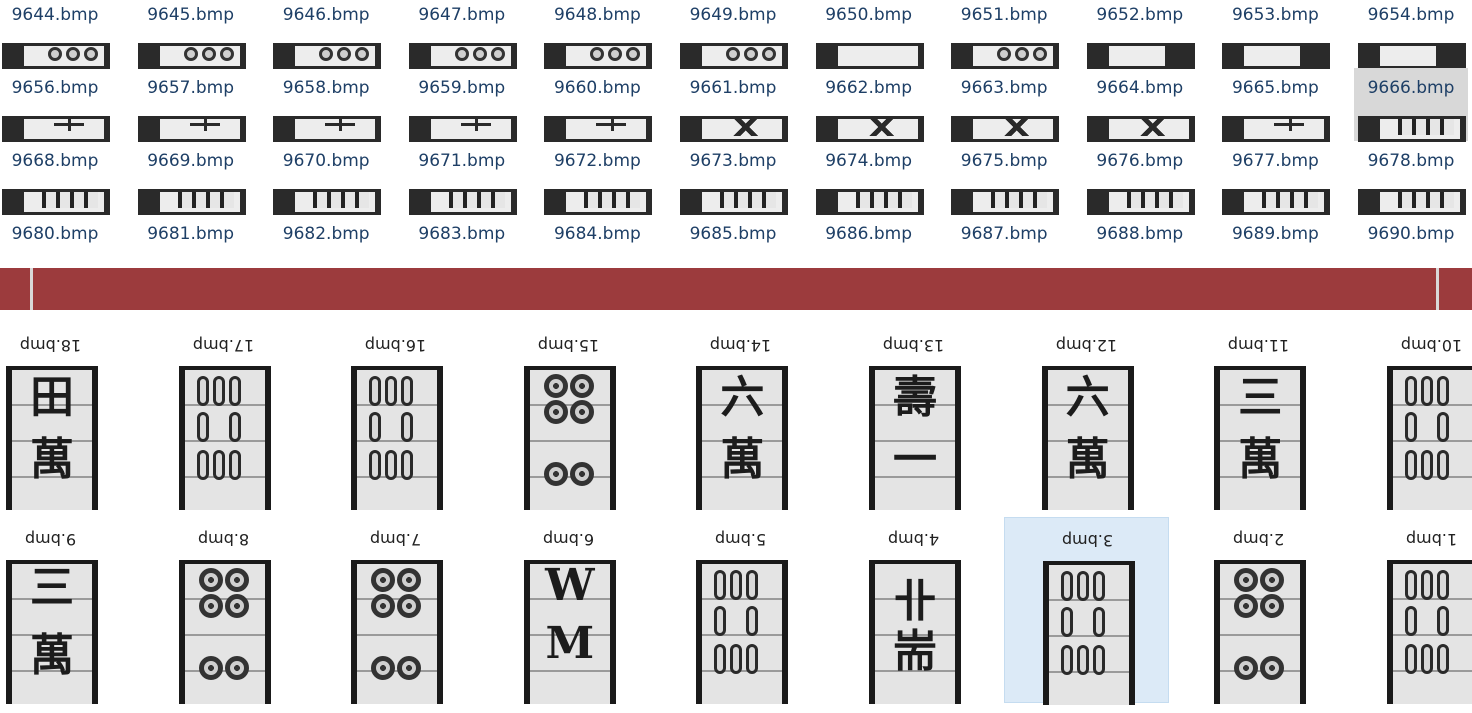 The height and width of the screenshot is (713, 1472). Describe the element at coordinates (462, 178) in the screenshot. I see `file-thumbnail: 9671.bmp` at that location.